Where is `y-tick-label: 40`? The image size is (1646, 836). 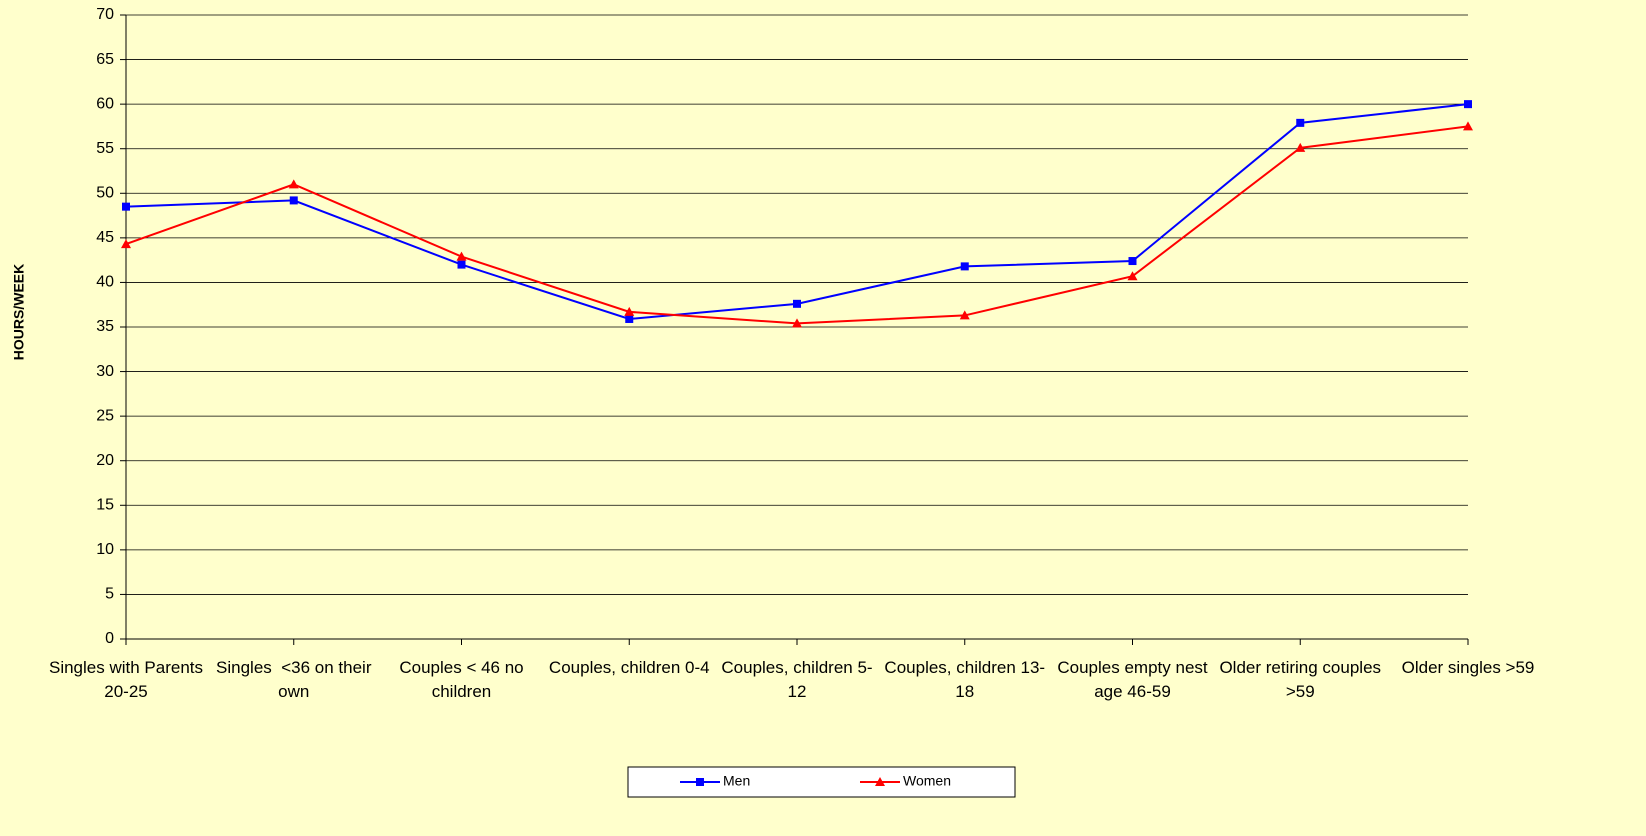
y-tick-label: 40 is located at coordinates (105, 282).